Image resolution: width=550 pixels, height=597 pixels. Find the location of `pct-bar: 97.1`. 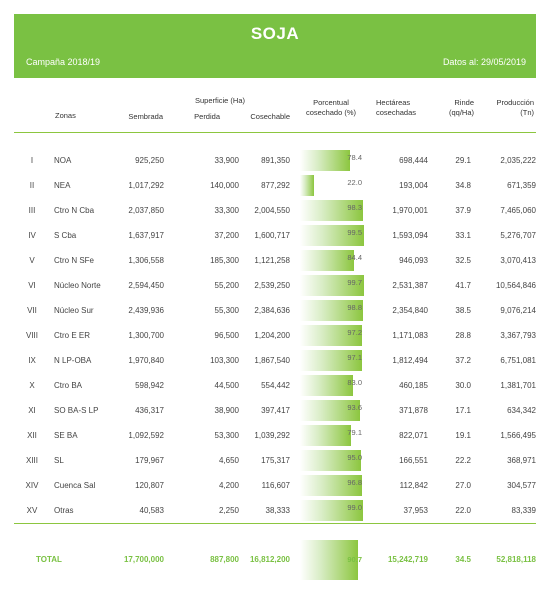

pct-bar: 97.1 is located at coordinates (332, 360).